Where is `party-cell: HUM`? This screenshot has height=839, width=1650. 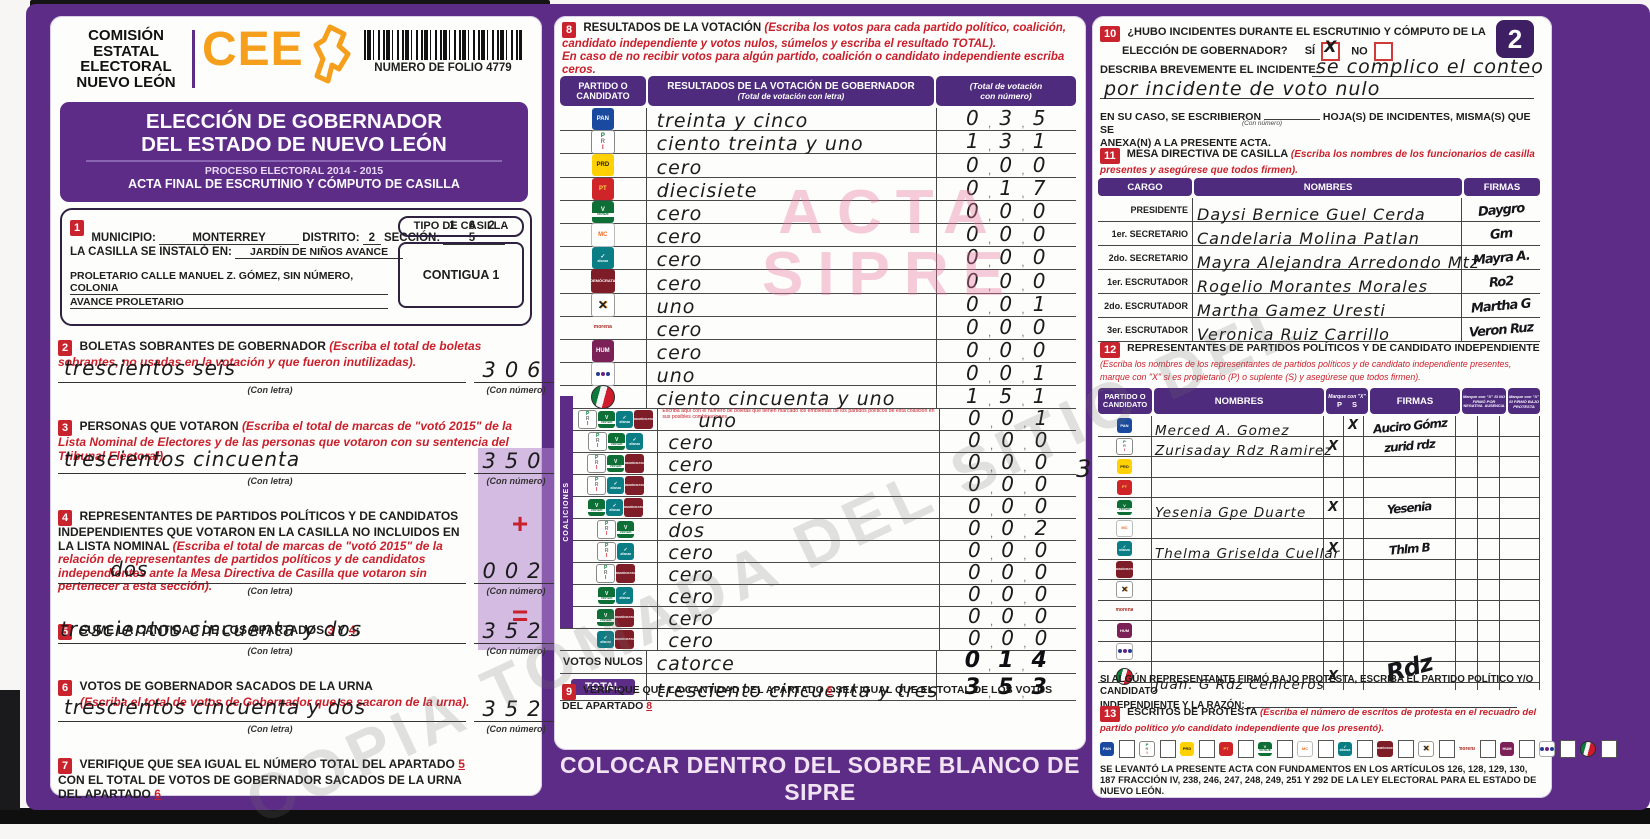
party-cell: HUM is located at coordinates (603, 350).